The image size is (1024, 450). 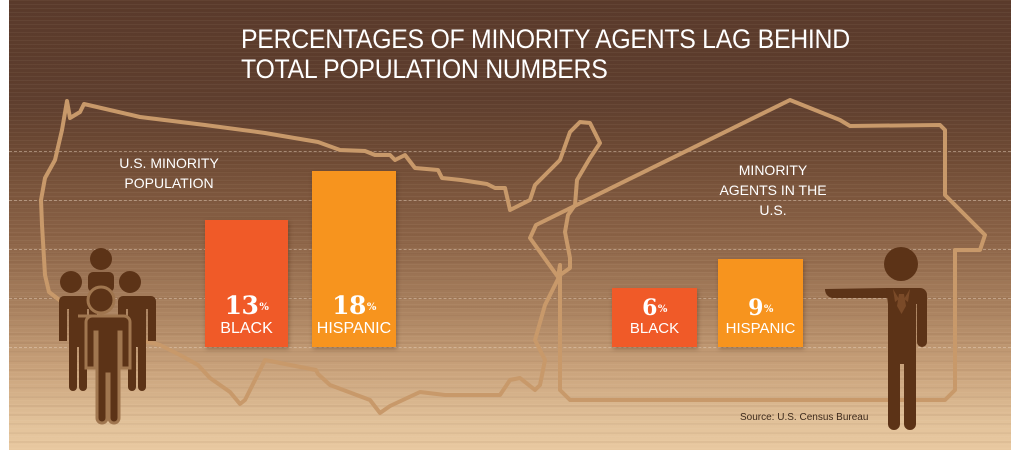 What do you see at coordinates (354, 259) in the screenshot?
I see `population-hispanic-bar: 18% HISPANIC` at bounding box center [354, 259].